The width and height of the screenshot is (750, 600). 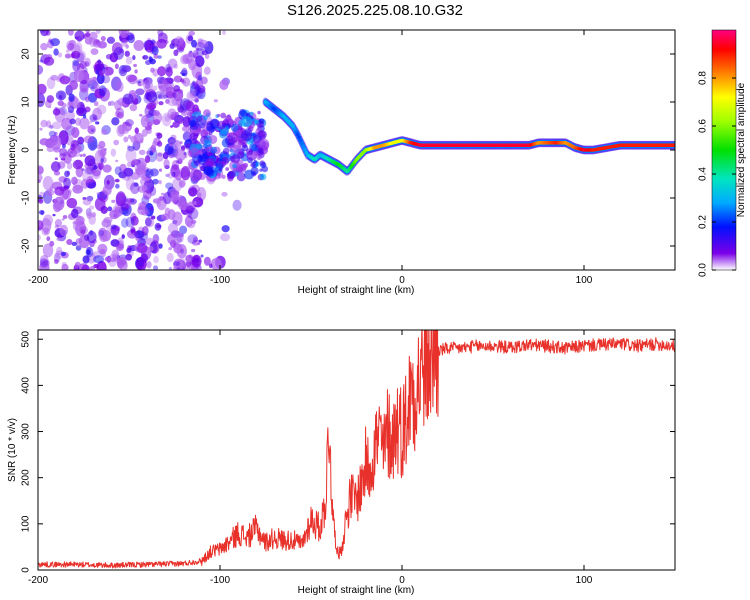 I want to click on y-tick-label: 300, so click(x=26, y=431).